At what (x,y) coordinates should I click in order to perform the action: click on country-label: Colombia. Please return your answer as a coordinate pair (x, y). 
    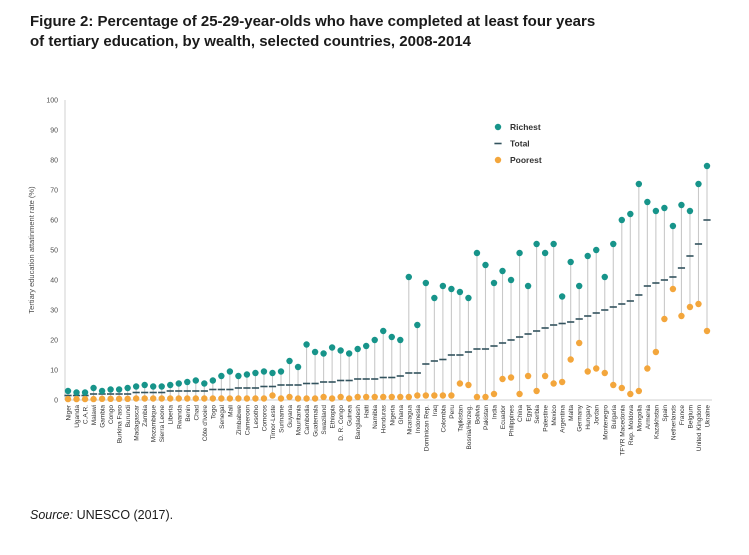
    Looking at the image, I should click on (443, 419).